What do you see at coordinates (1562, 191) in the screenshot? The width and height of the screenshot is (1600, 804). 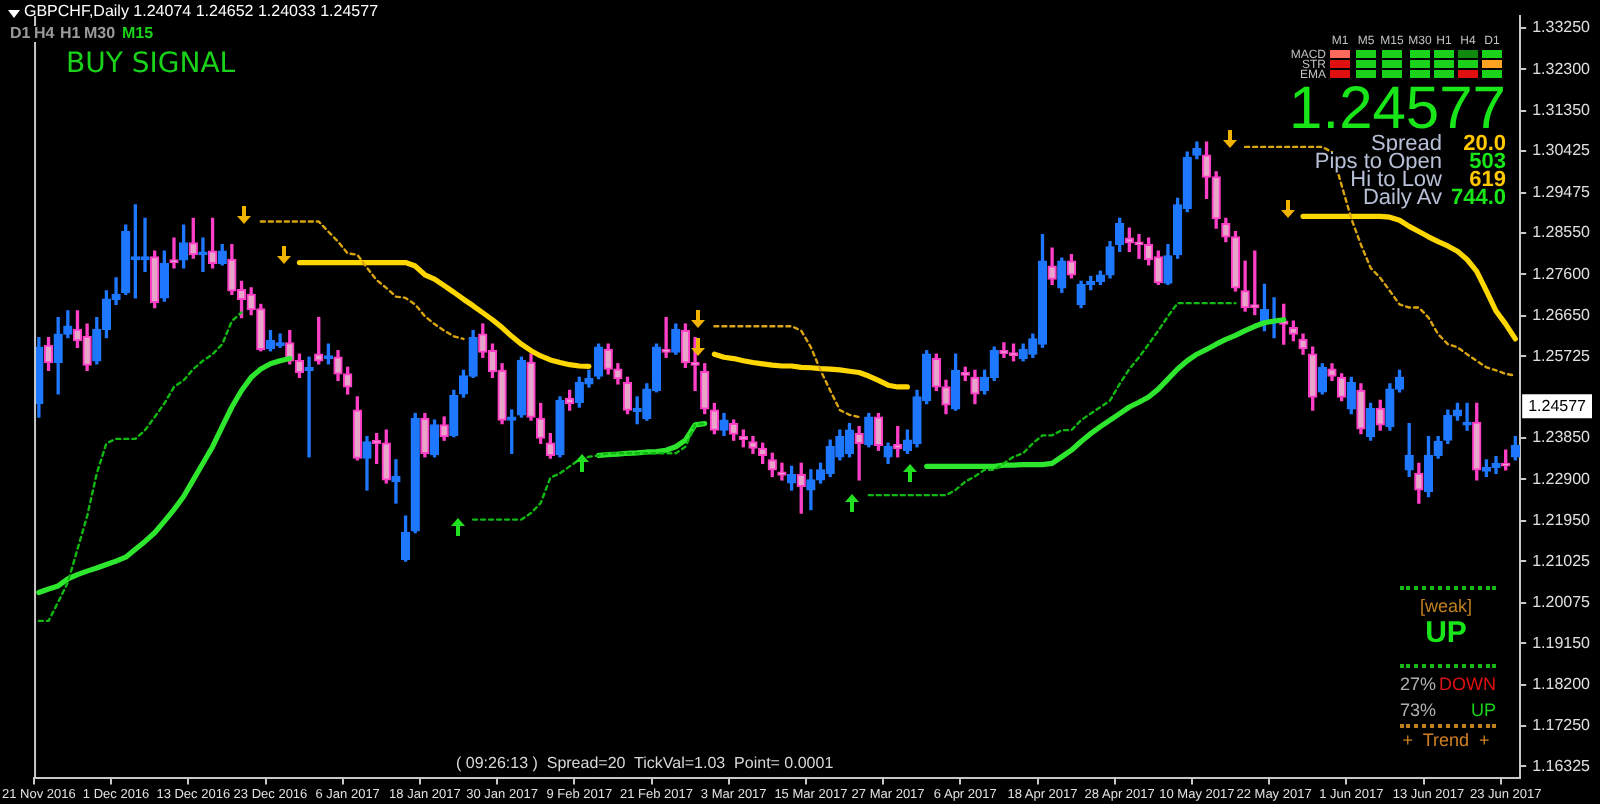 I see `y-tick-label: 1.29475` at bounding box center [1562, 191].